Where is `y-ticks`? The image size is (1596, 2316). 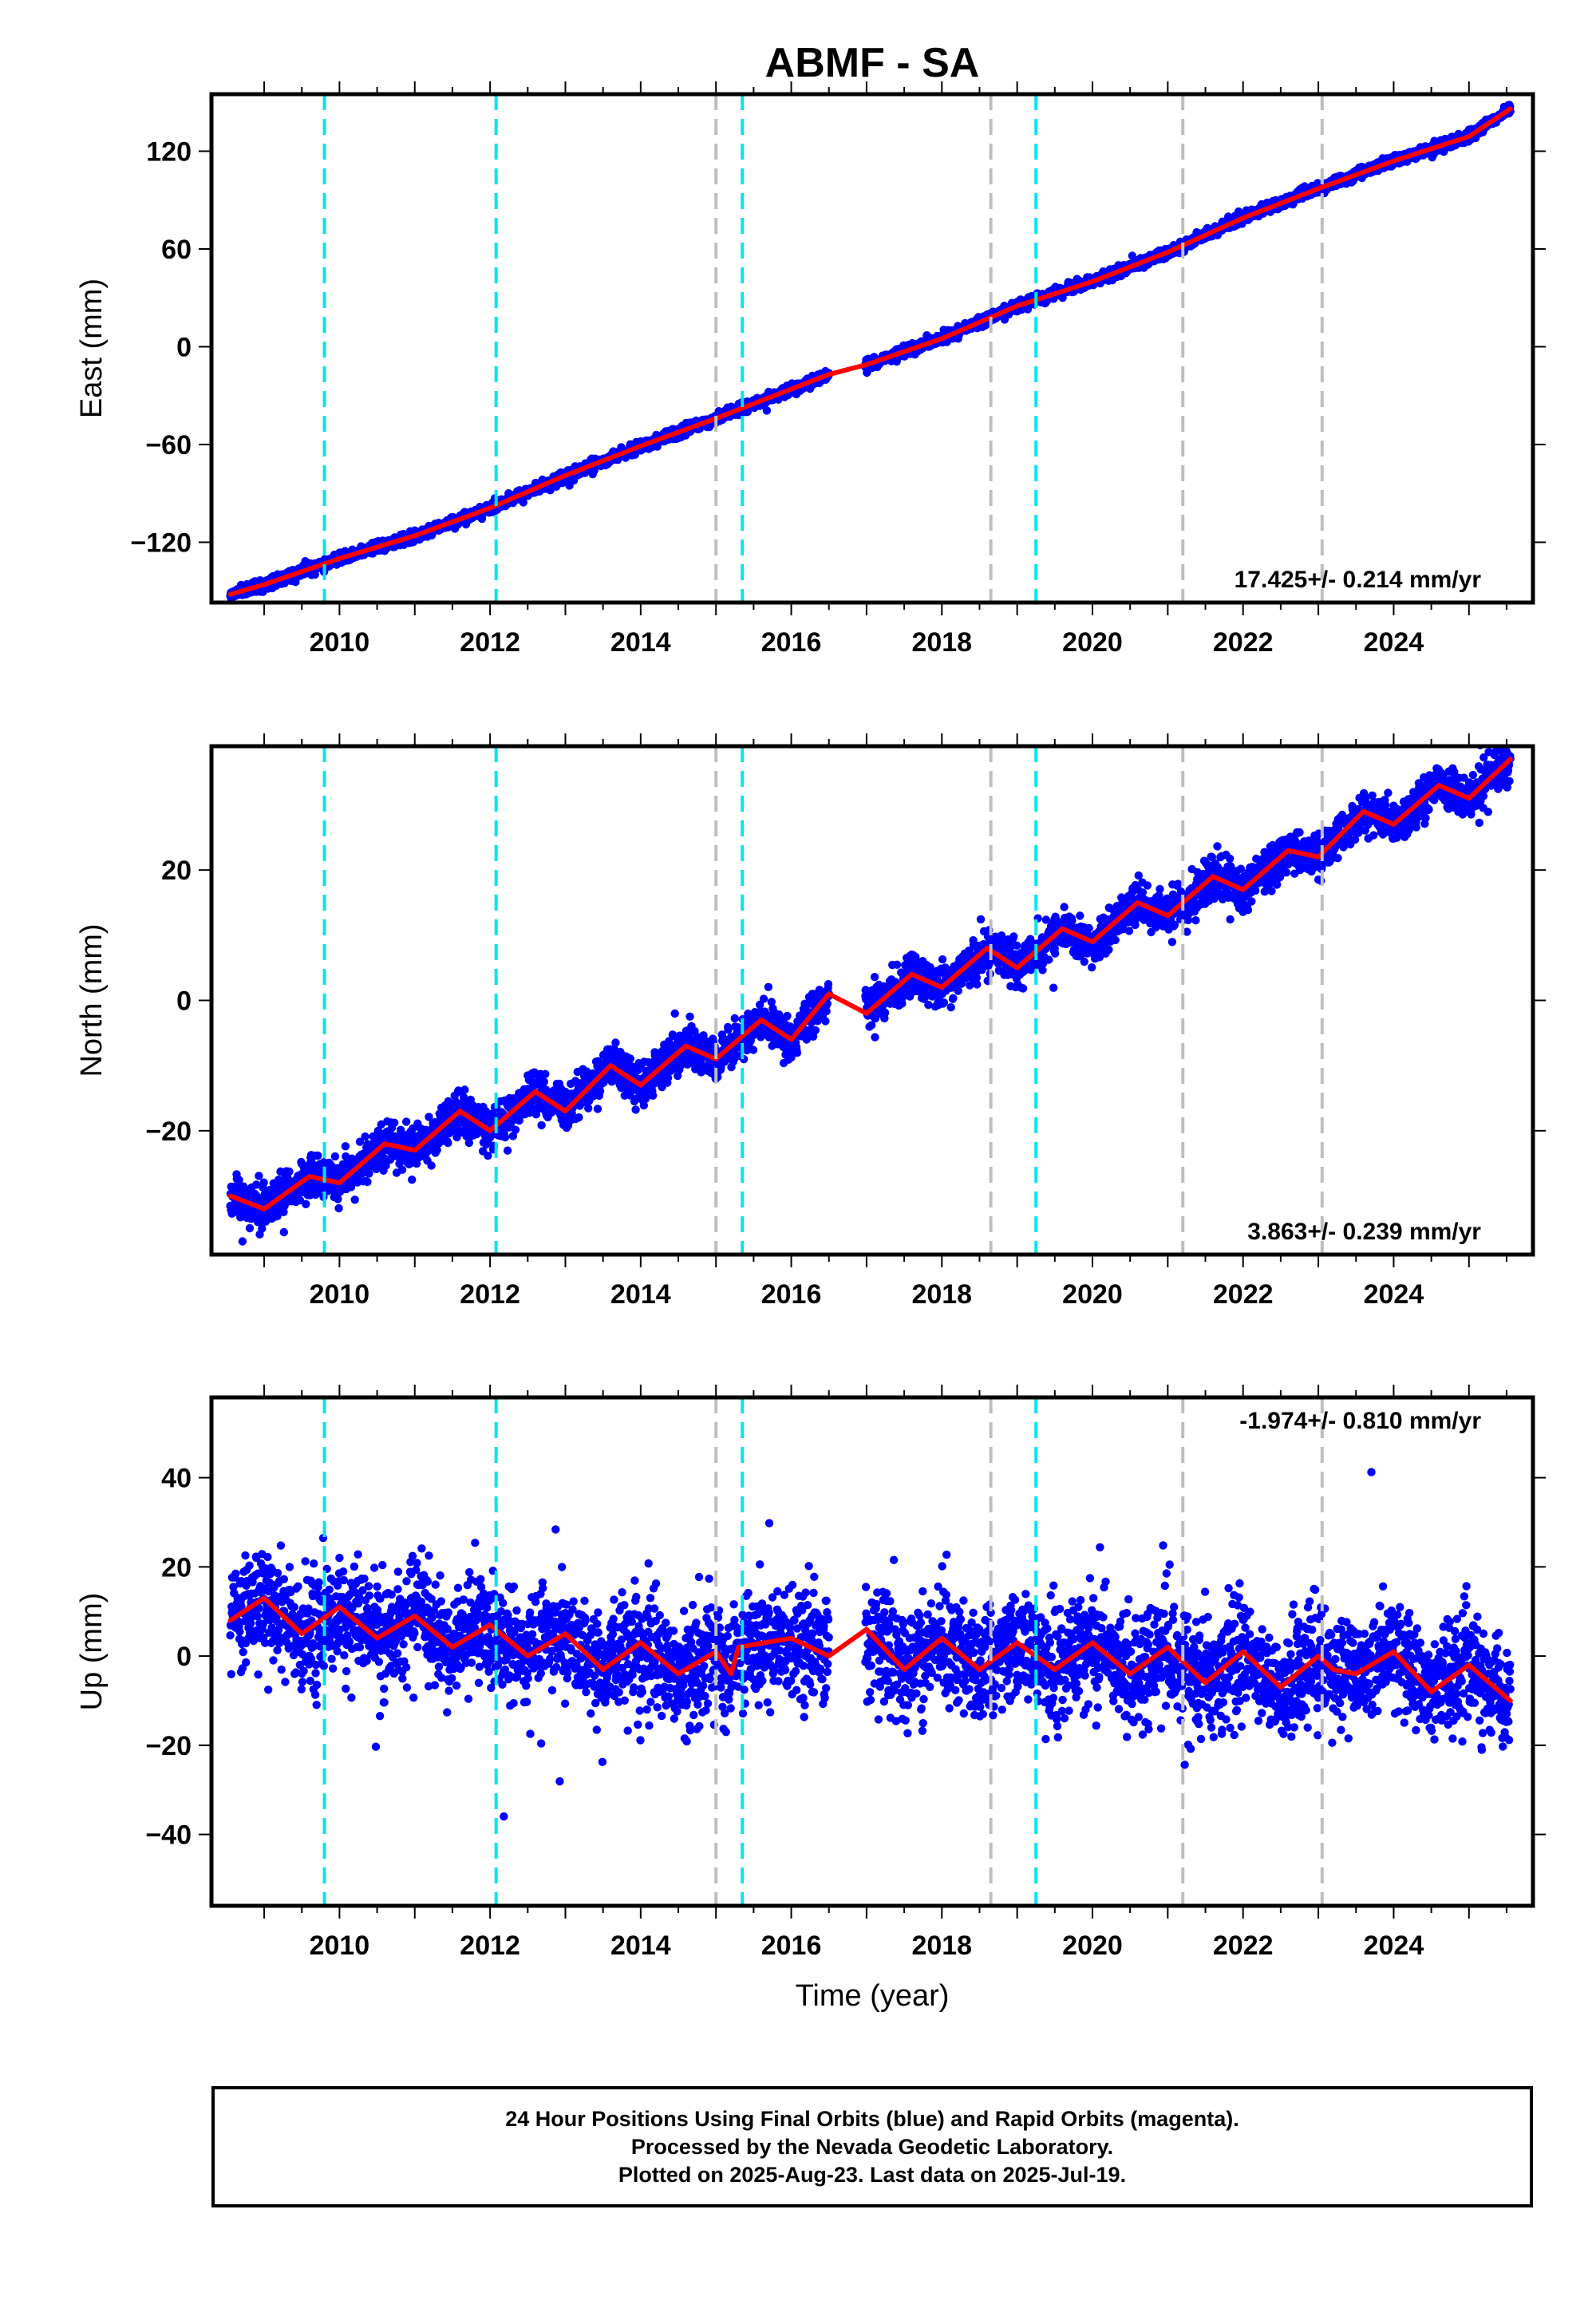
y-ticks is located at coordinates (873, 346).